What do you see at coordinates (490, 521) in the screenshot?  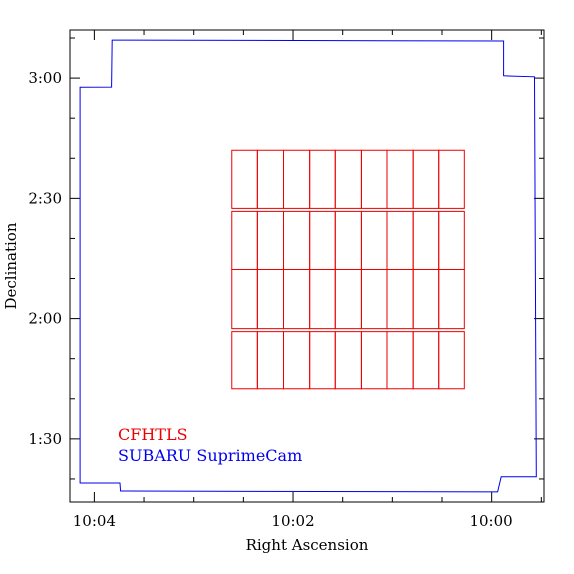 I see `x-tick-label: 10:00` at bounding box center [490, 521].